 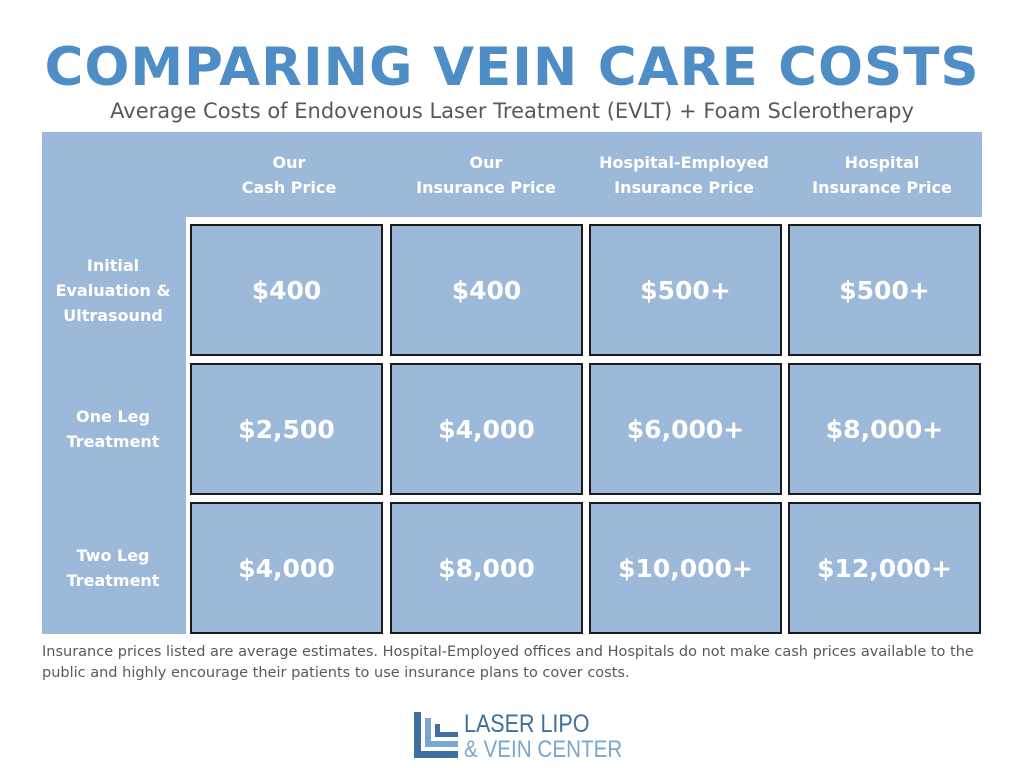 What do you see at coordinates (685, 429) in the screenshot?
I see `price-cell: $6,000+` at bounding box center [685, 429].